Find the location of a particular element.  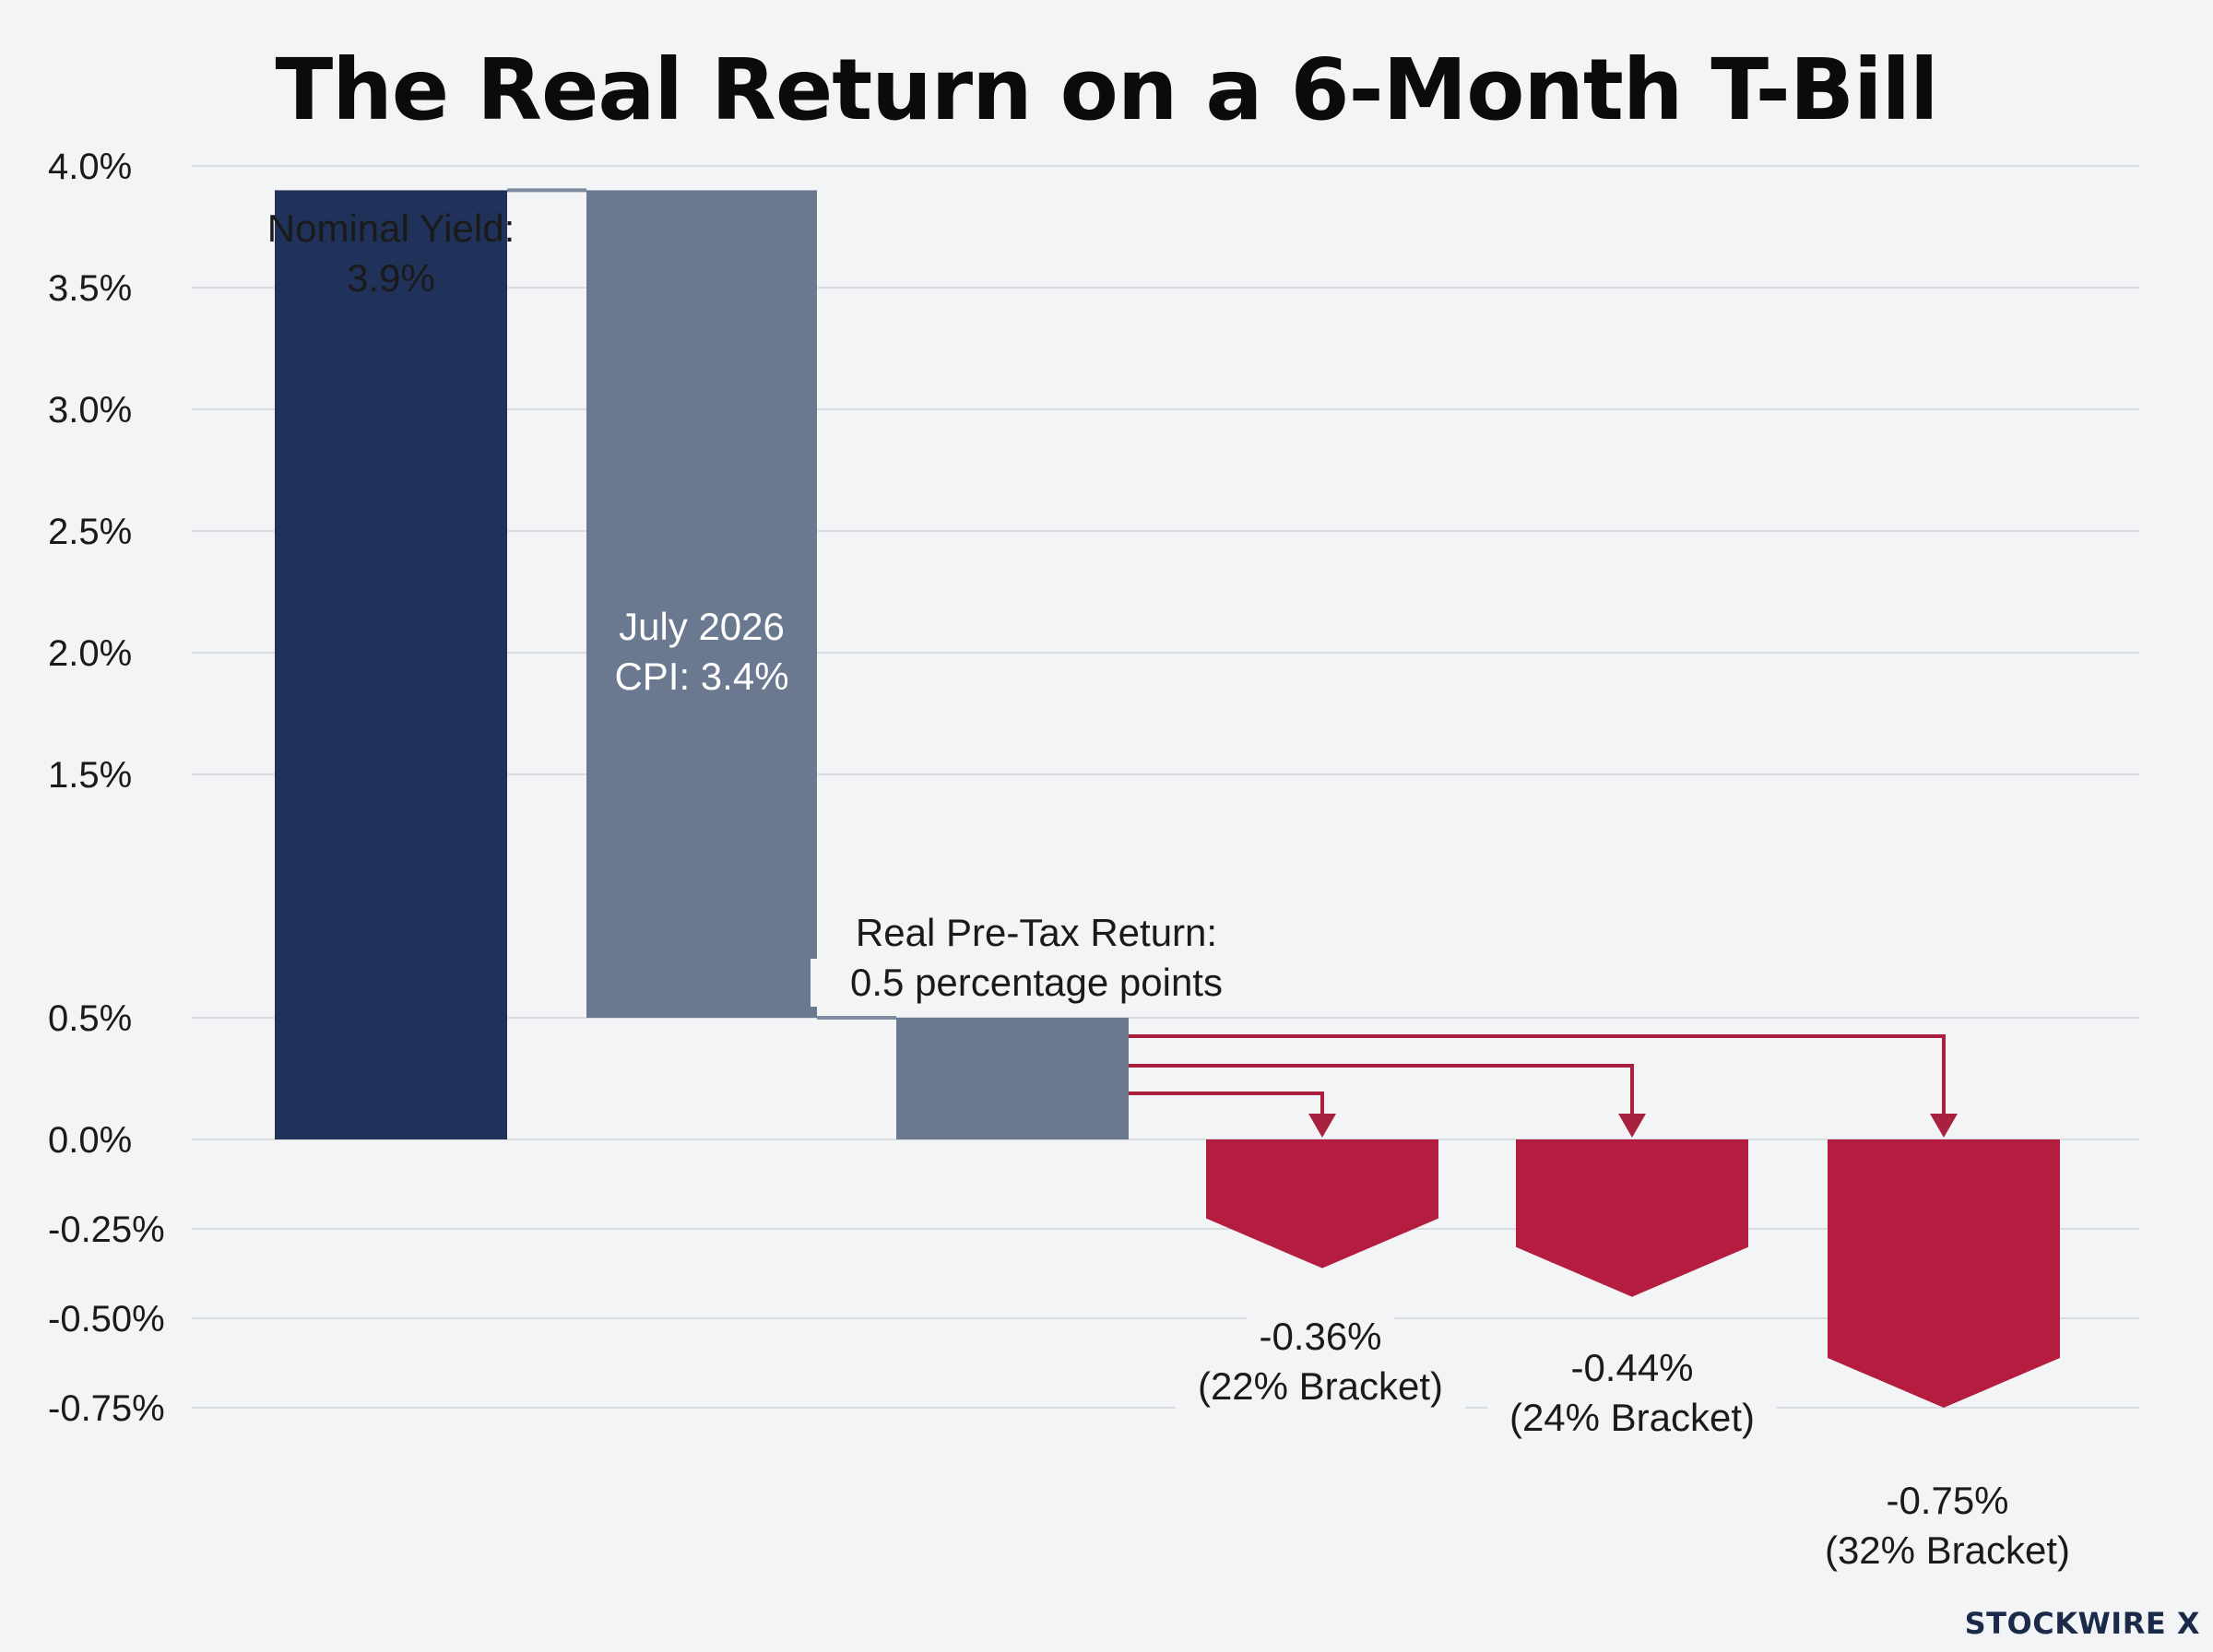

arrow-head-tax24 is located at coordinates (1632, 1126).